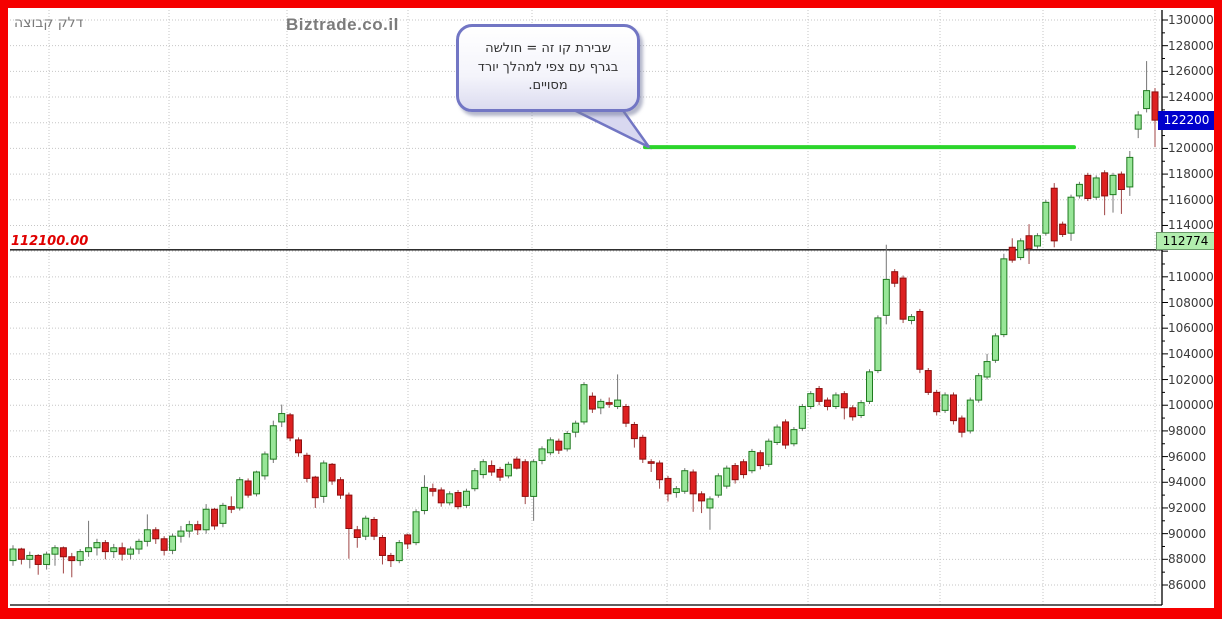 The image size is (1222, 619). What do you see at coordinates (1191, 379) in the screenshot?
I see `y-axis-tick-label: 102000` at bounding box center [1191, 379].